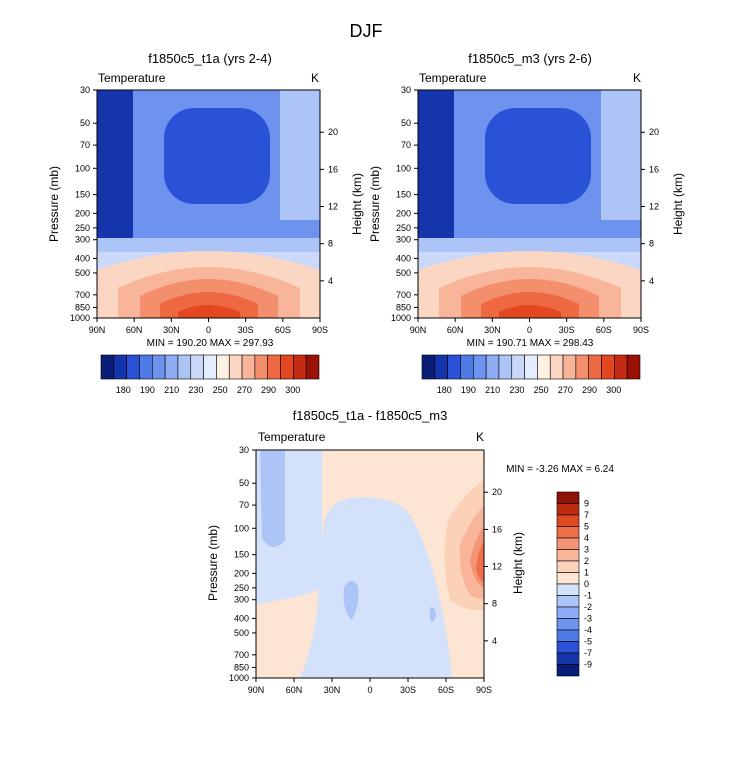 The height and width of the screenshot is (772, 733). I want to click on negative-blob-south, so click(433, 614).